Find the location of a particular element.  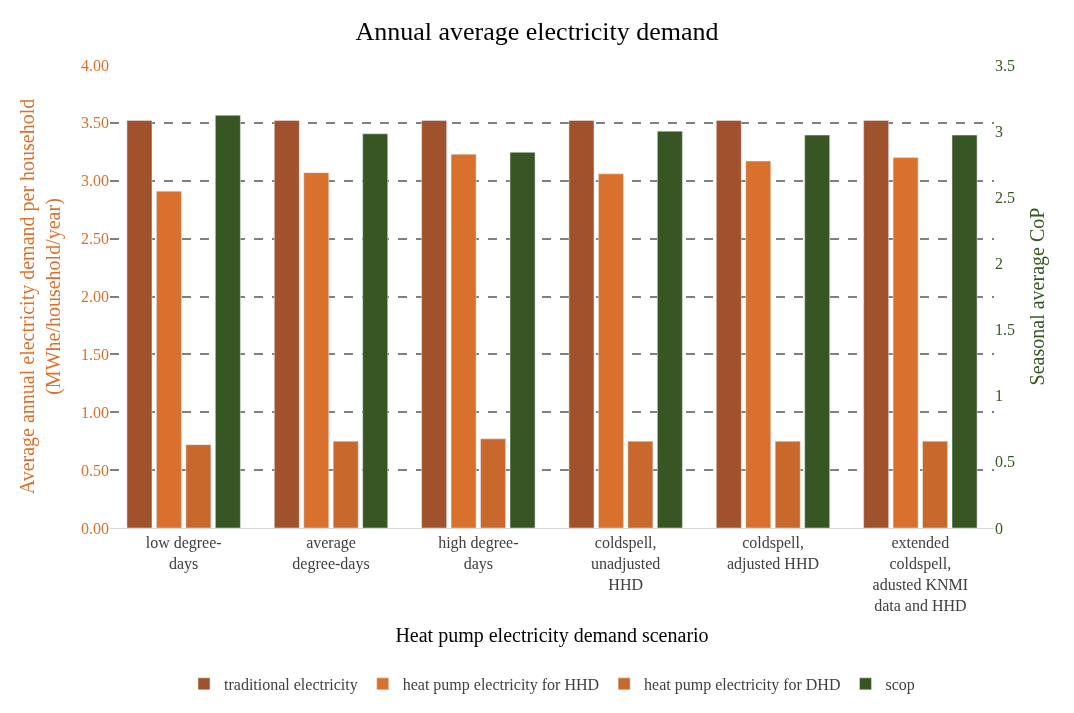

y-tick-label: 0.00 is located at coordinates (95, 528).